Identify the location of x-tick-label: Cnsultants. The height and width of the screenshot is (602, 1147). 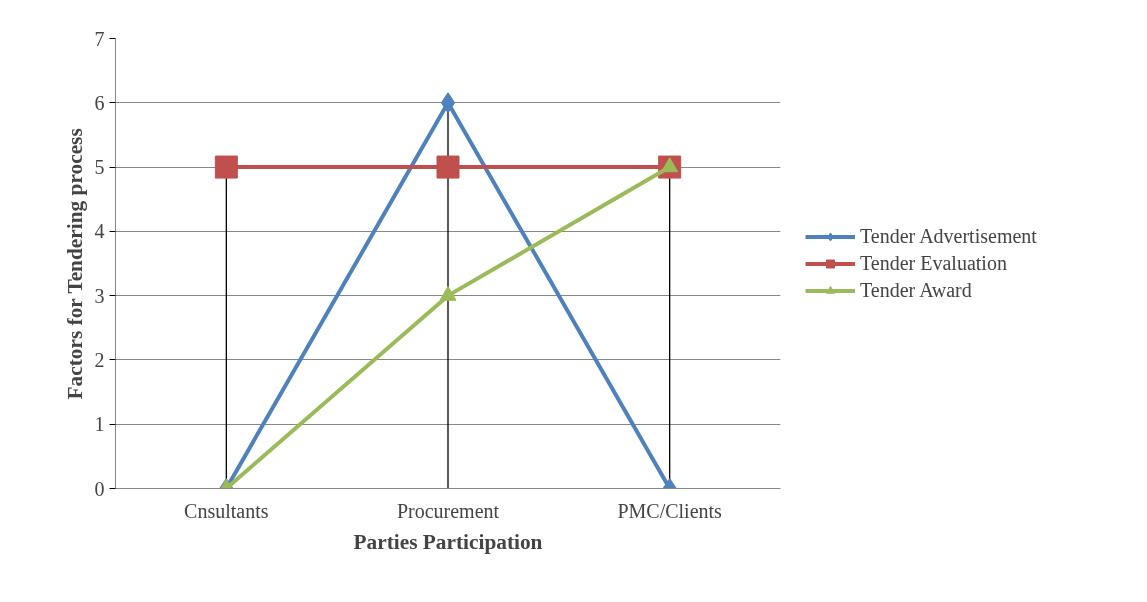
(226, 510).